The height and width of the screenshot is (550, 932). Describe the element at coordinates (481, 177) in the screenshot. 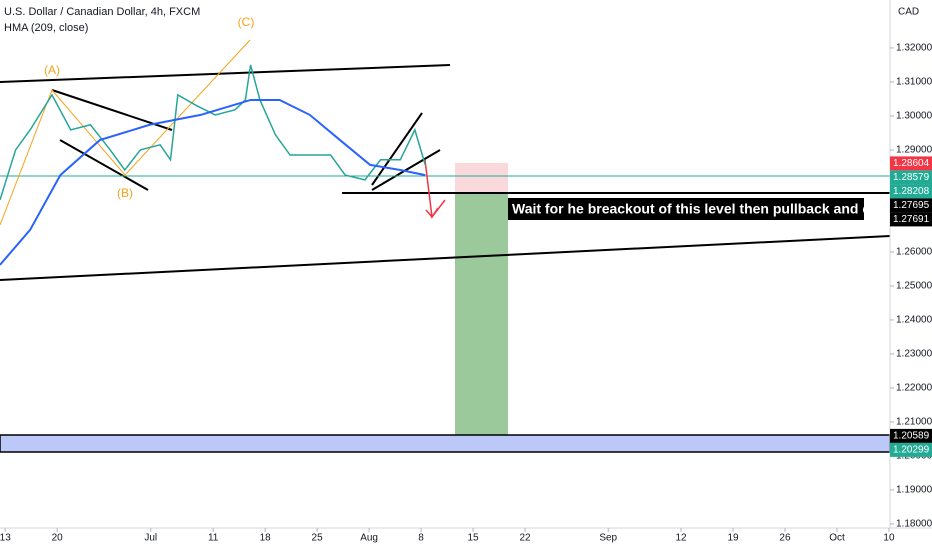

I see `stop-zone` at that location.